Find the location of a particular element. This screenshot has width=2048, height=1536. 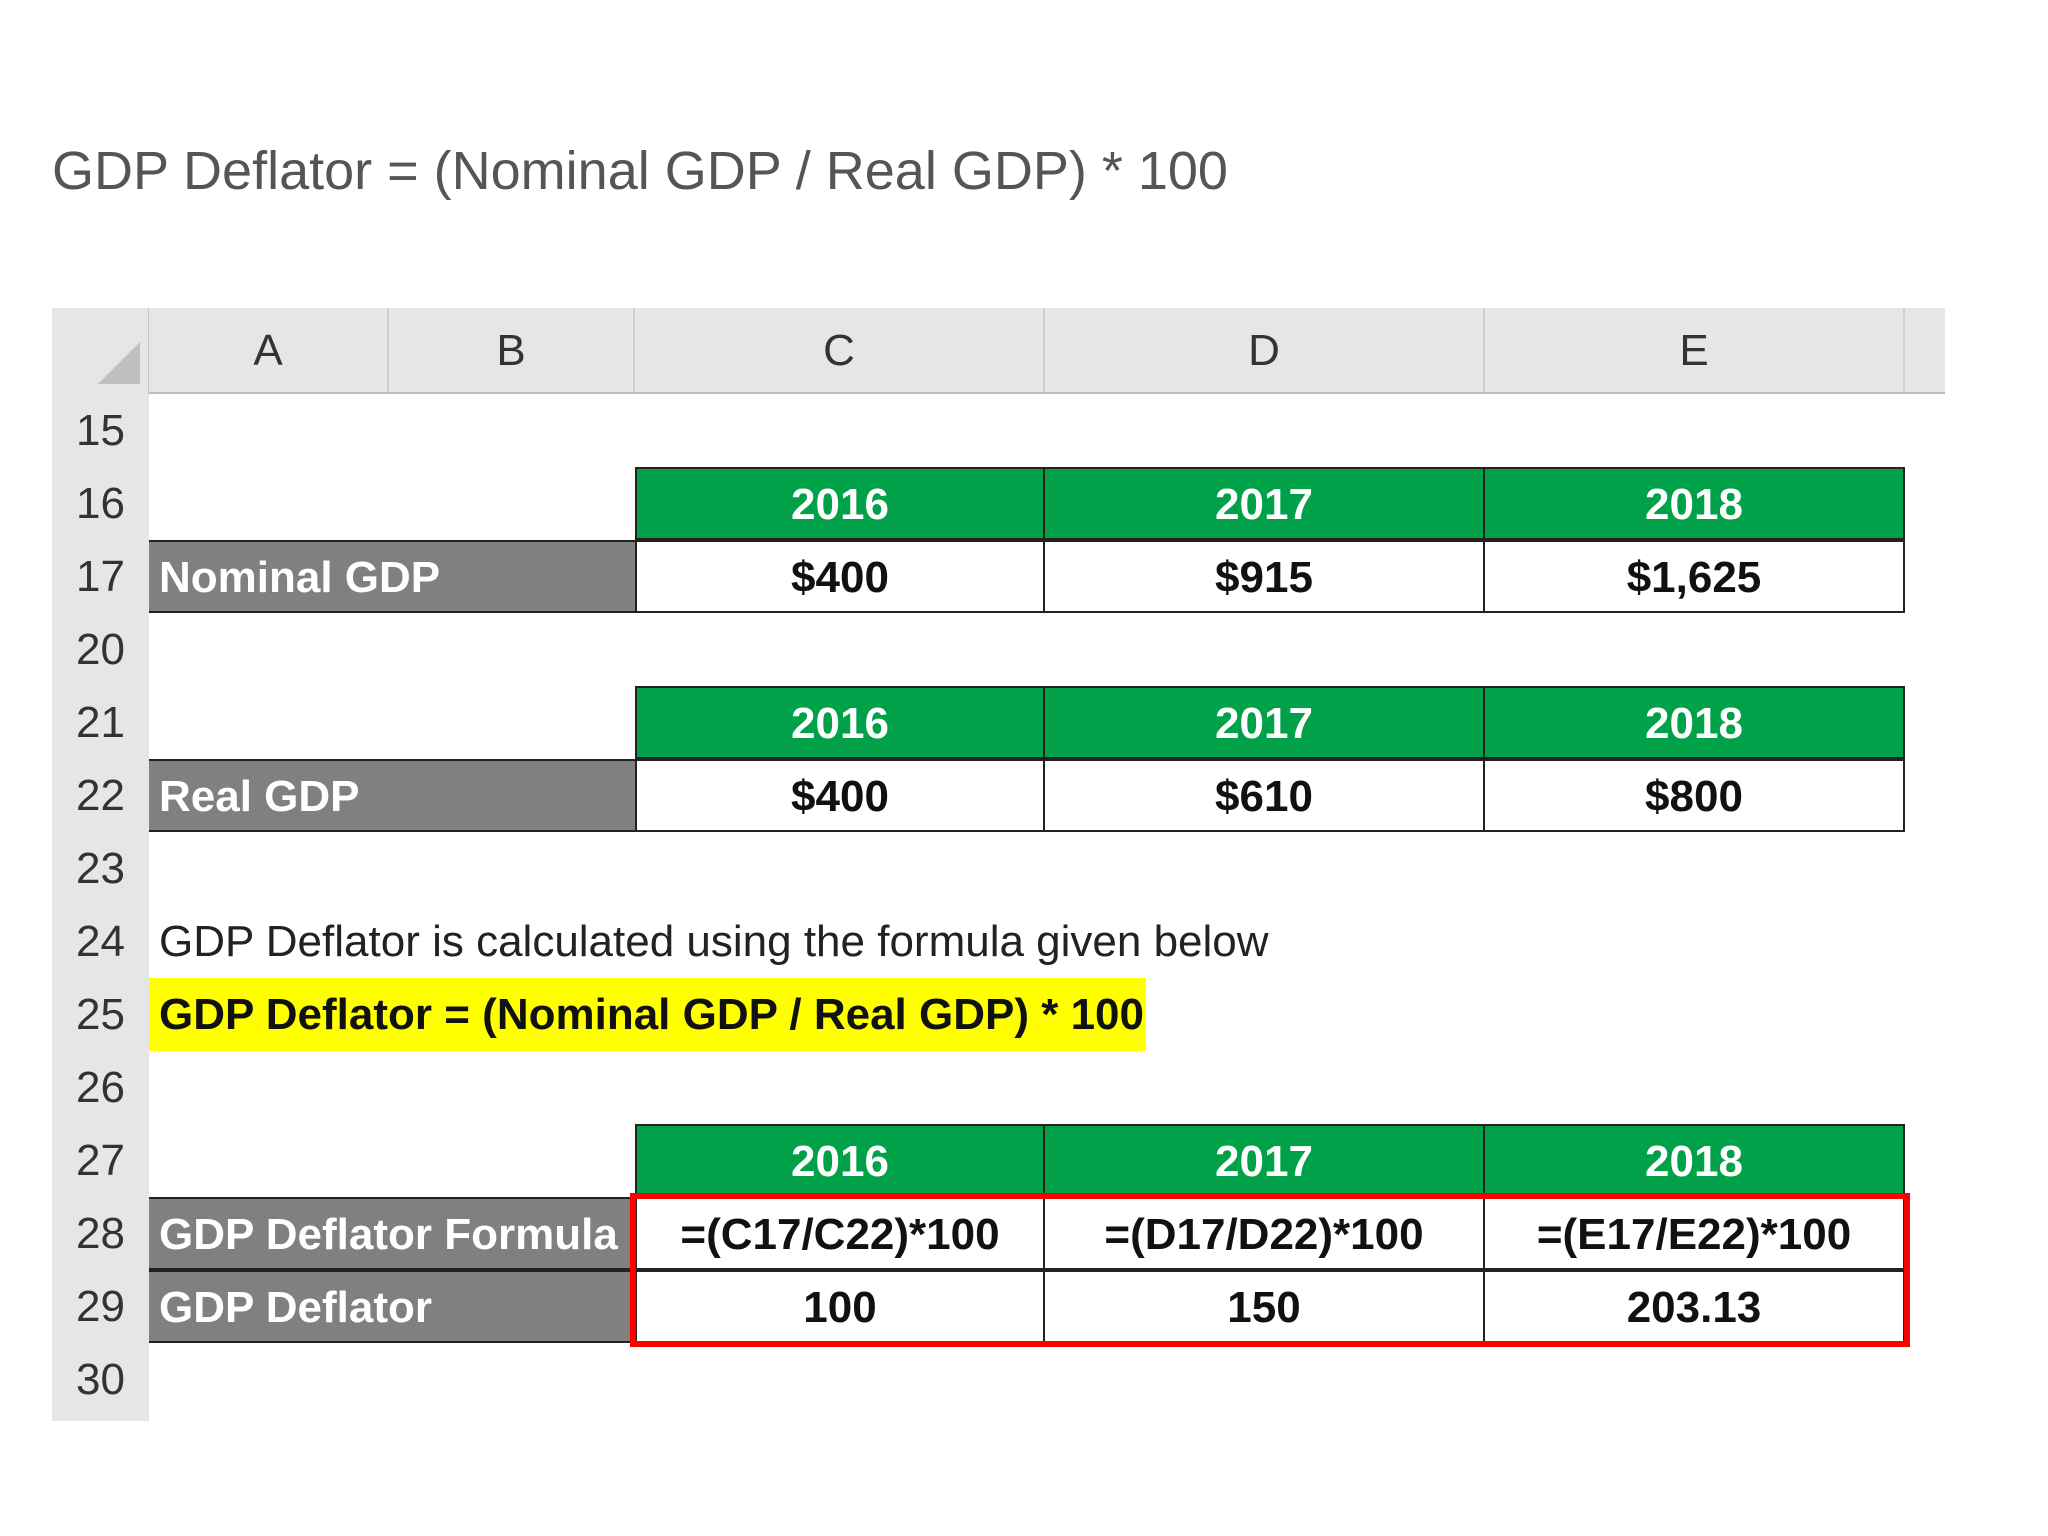

row-header-29: 29 is located at coordinates (100, 1306).